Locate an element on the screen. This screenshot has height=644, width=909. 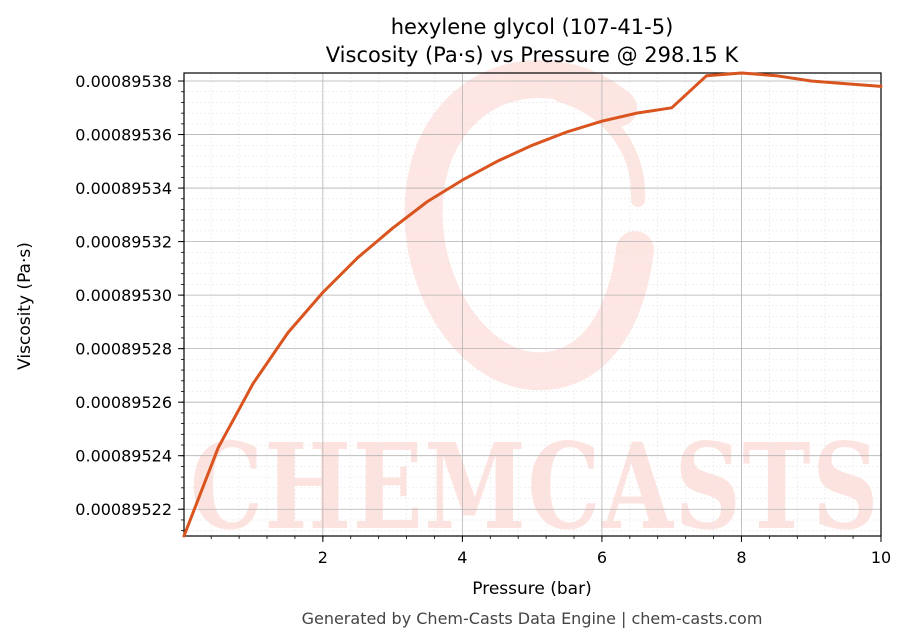
chart-title: hexylene glycol (107-41-5) is located at coordinates (532, 27).